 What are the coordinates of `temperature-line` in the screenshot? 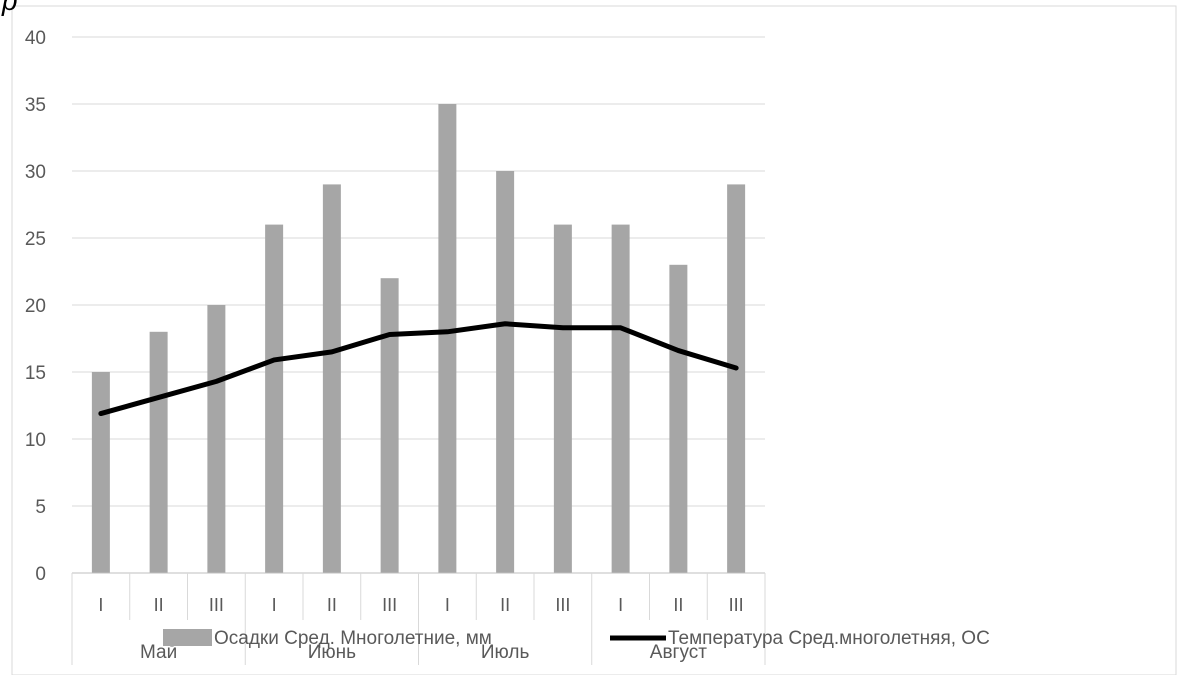 It's located at (418, 369).